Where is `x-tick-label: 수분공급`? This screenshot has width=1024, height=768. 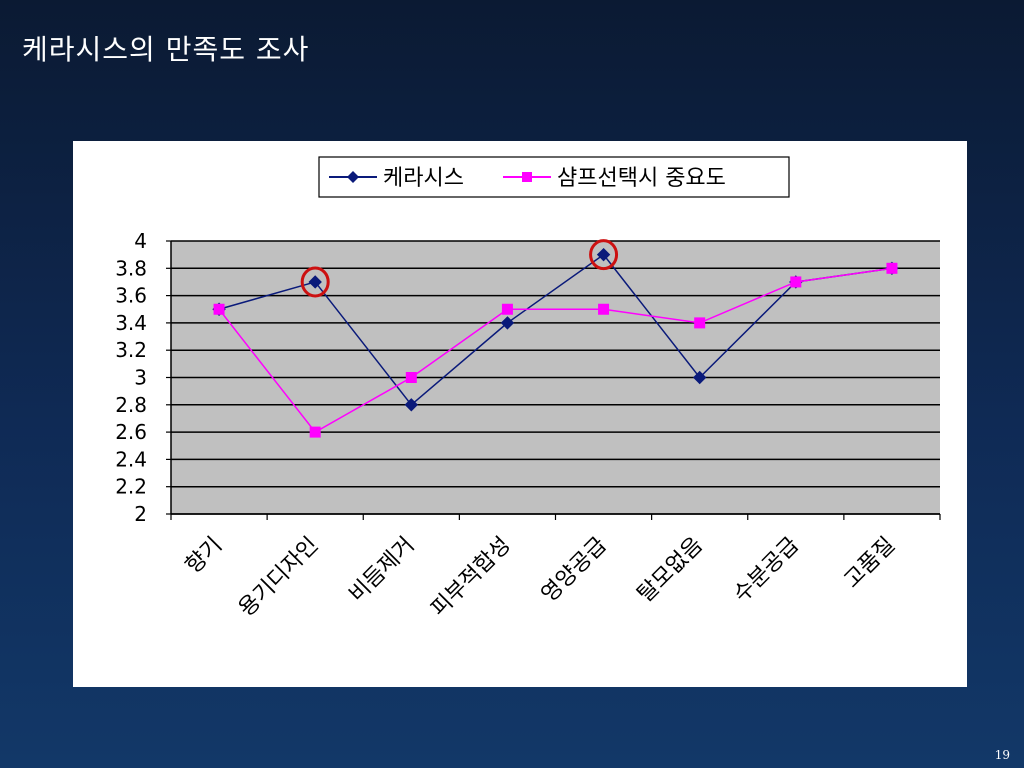
x-tick-label: 수분공급 is located at coordinates (766, 570).